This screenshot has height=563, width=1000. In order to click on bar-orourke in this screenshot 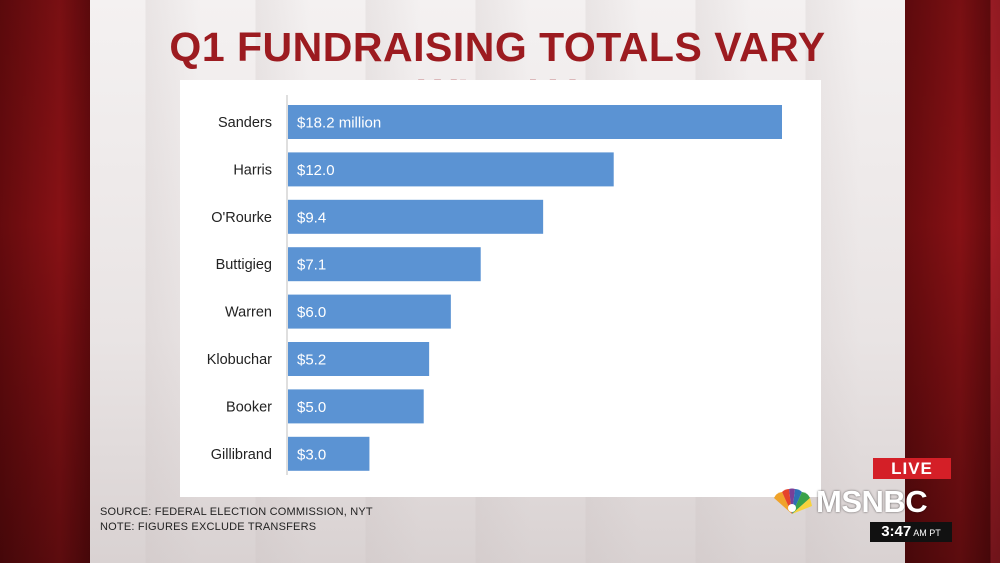, I will do `click(416, 216)`.